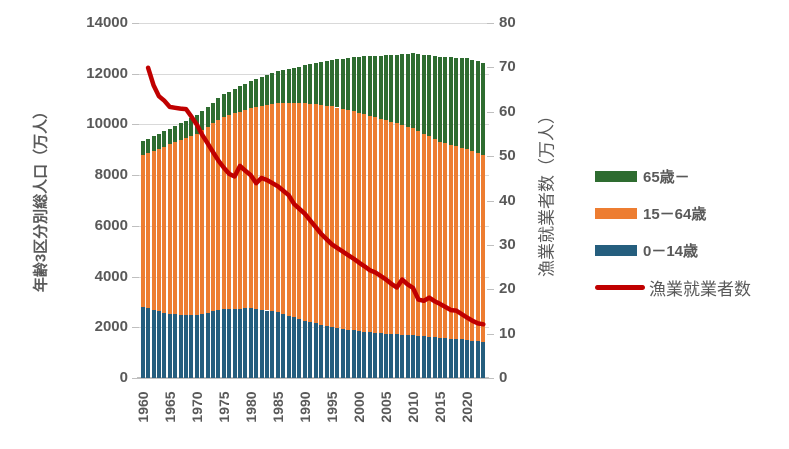 This screenshot has width=789, height=449. I want to click on right-axis-tick-label: 50, so click(507, 156).